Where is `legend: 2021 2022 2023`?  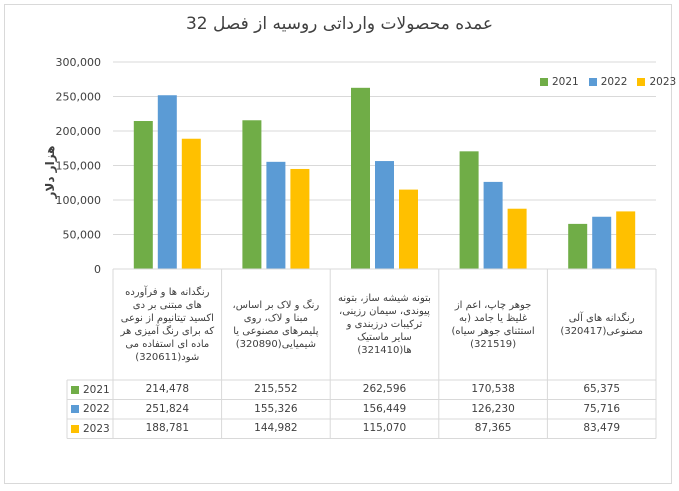 legend: 2021 2022 2023 is located at coordinates (608, 82).